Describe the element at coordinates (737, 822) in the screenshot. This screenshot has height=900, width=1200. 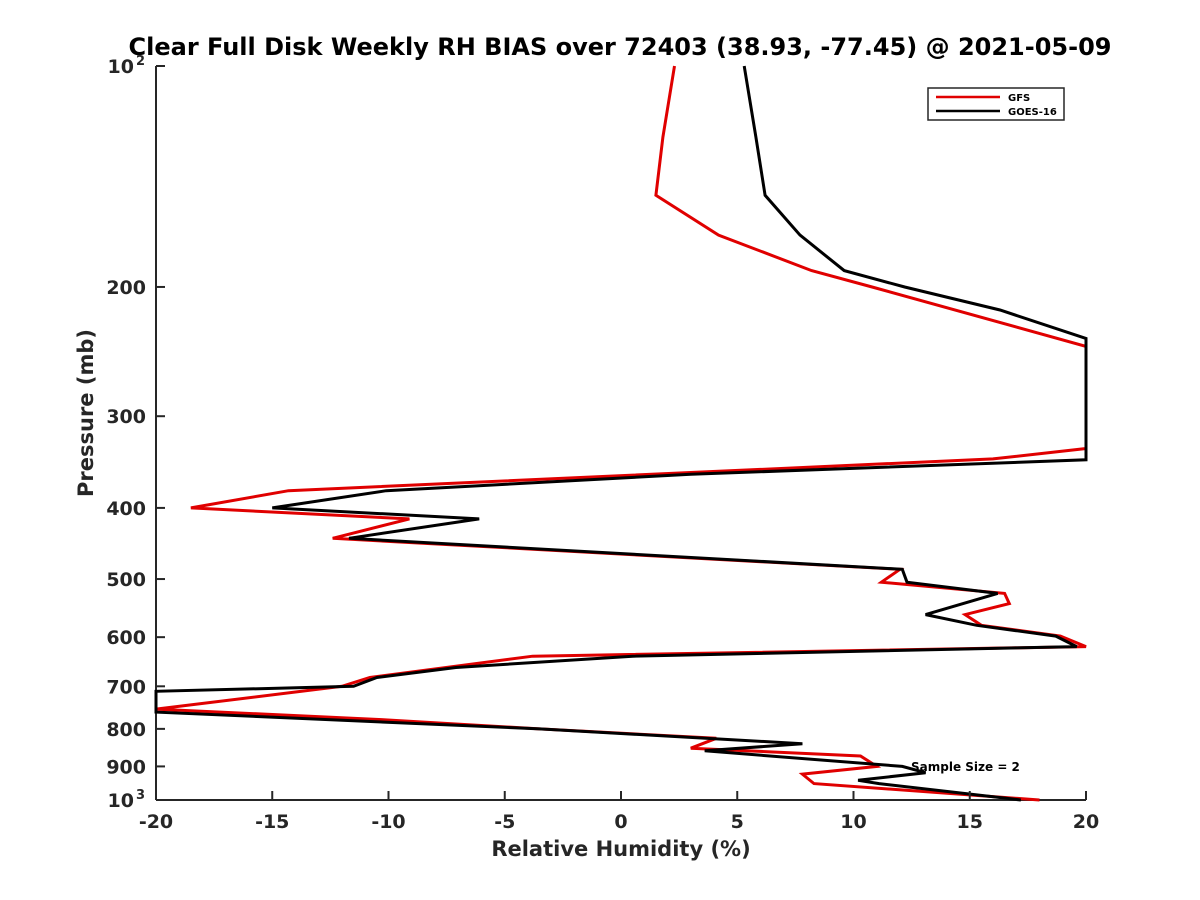
I see `x-tick-label: 5` at that location.